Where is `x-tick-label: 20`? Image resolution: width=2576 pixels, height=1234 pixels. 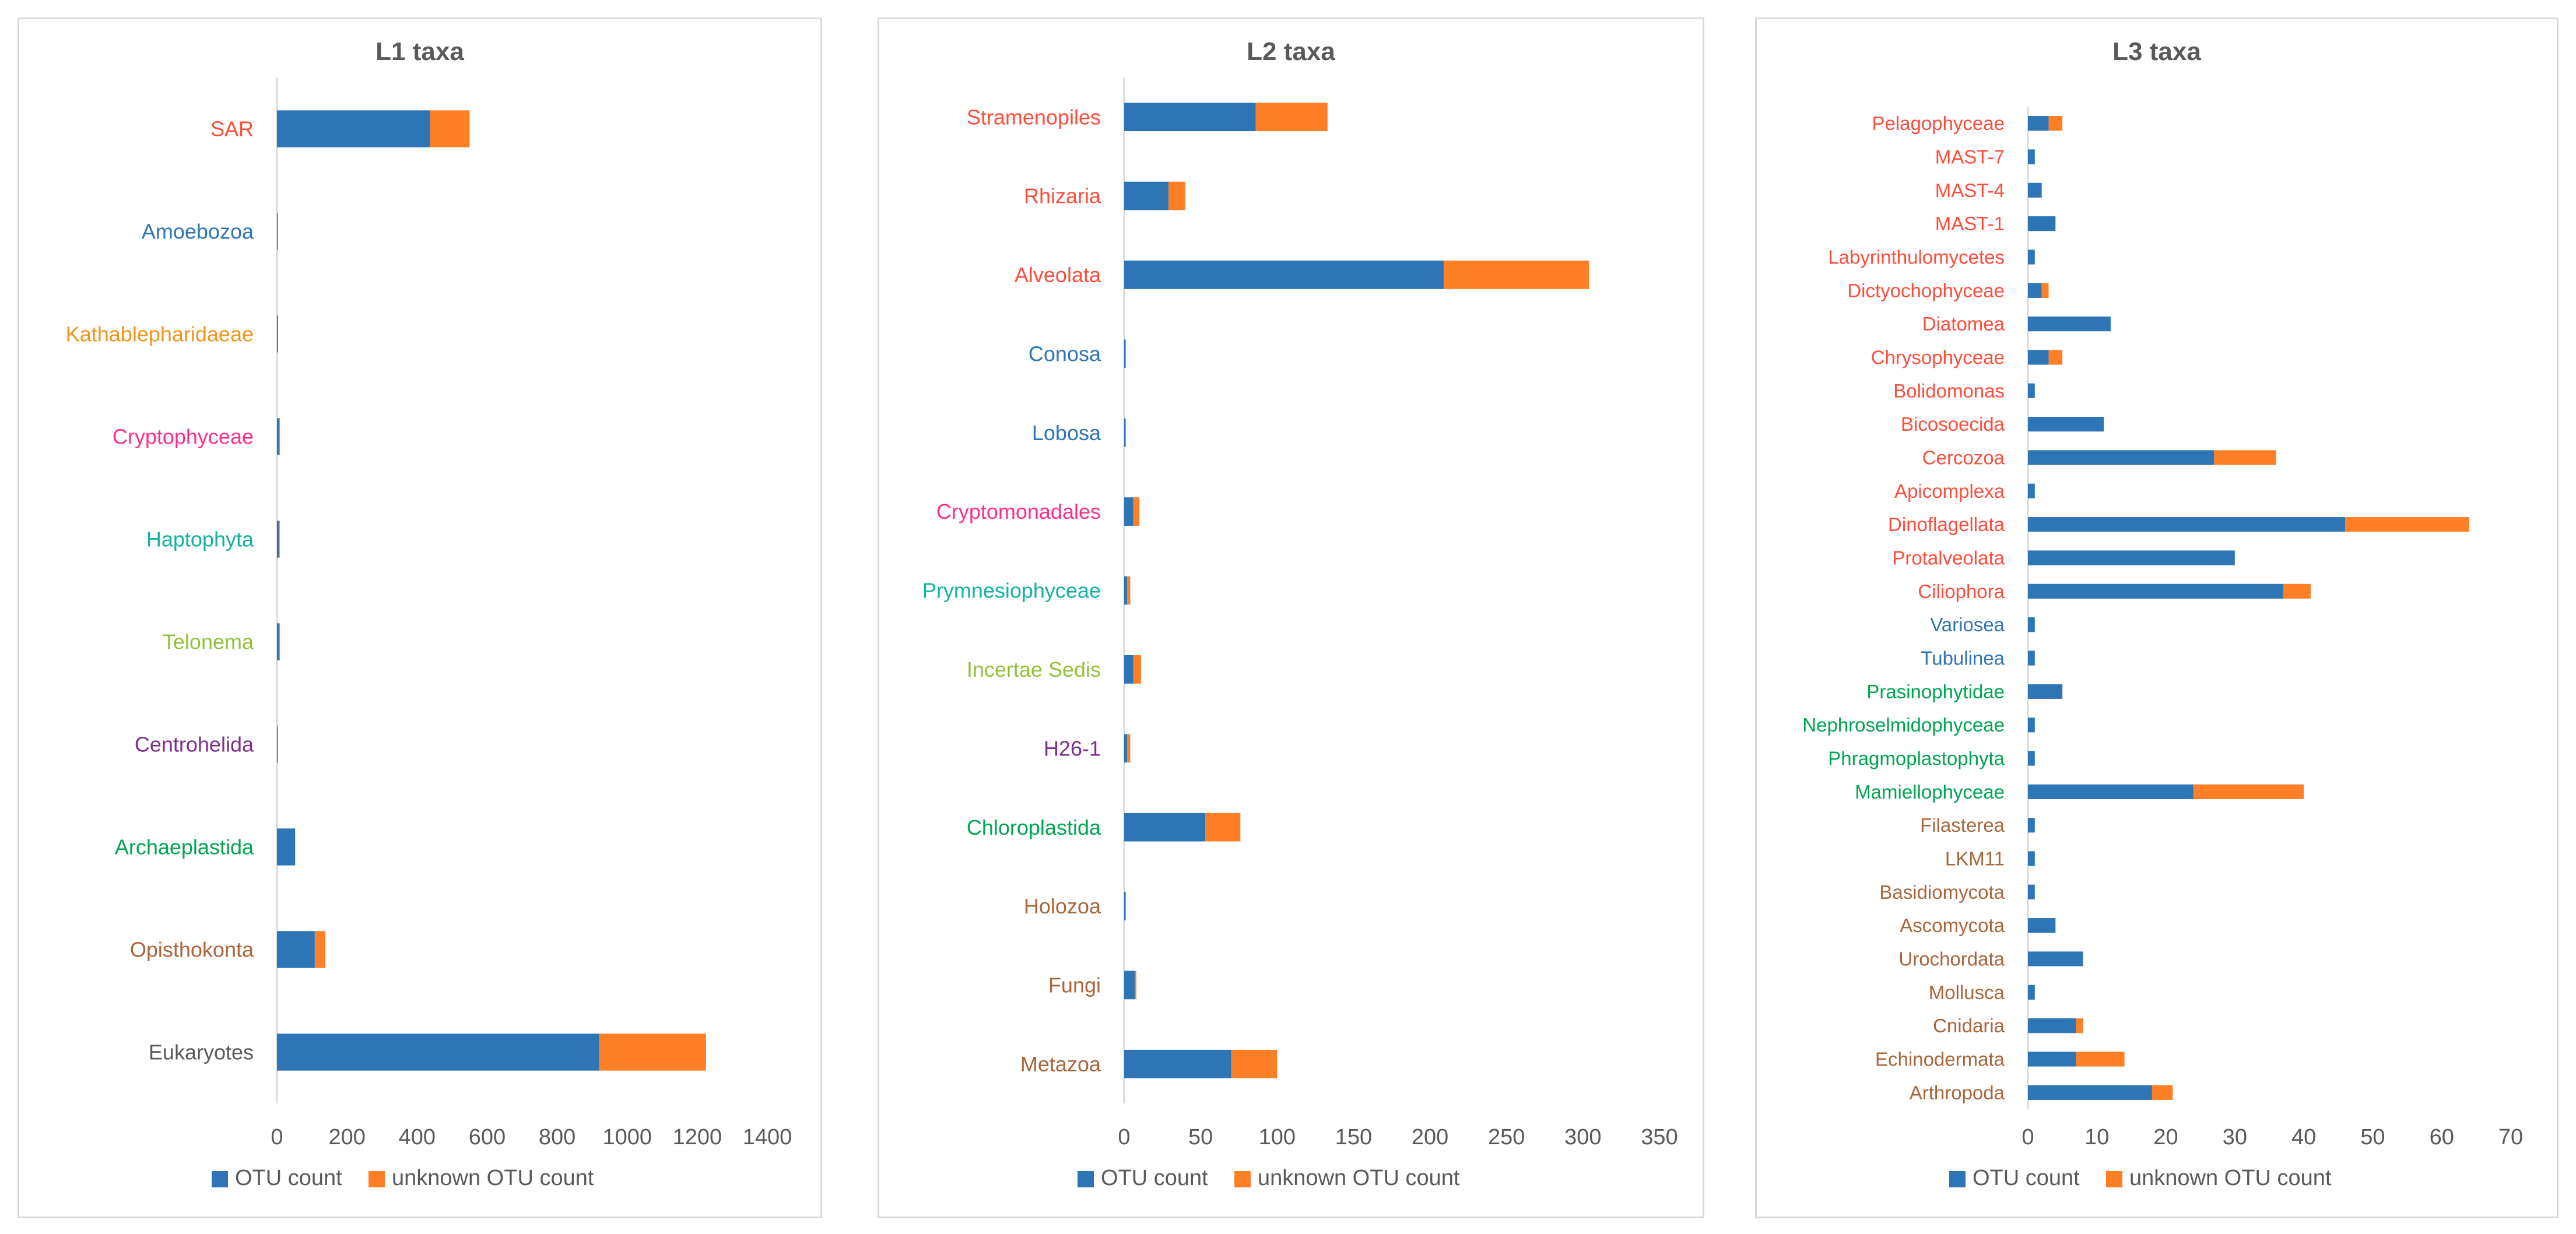
x-tick-label: 20 is located at coordinates (2165, 1137).